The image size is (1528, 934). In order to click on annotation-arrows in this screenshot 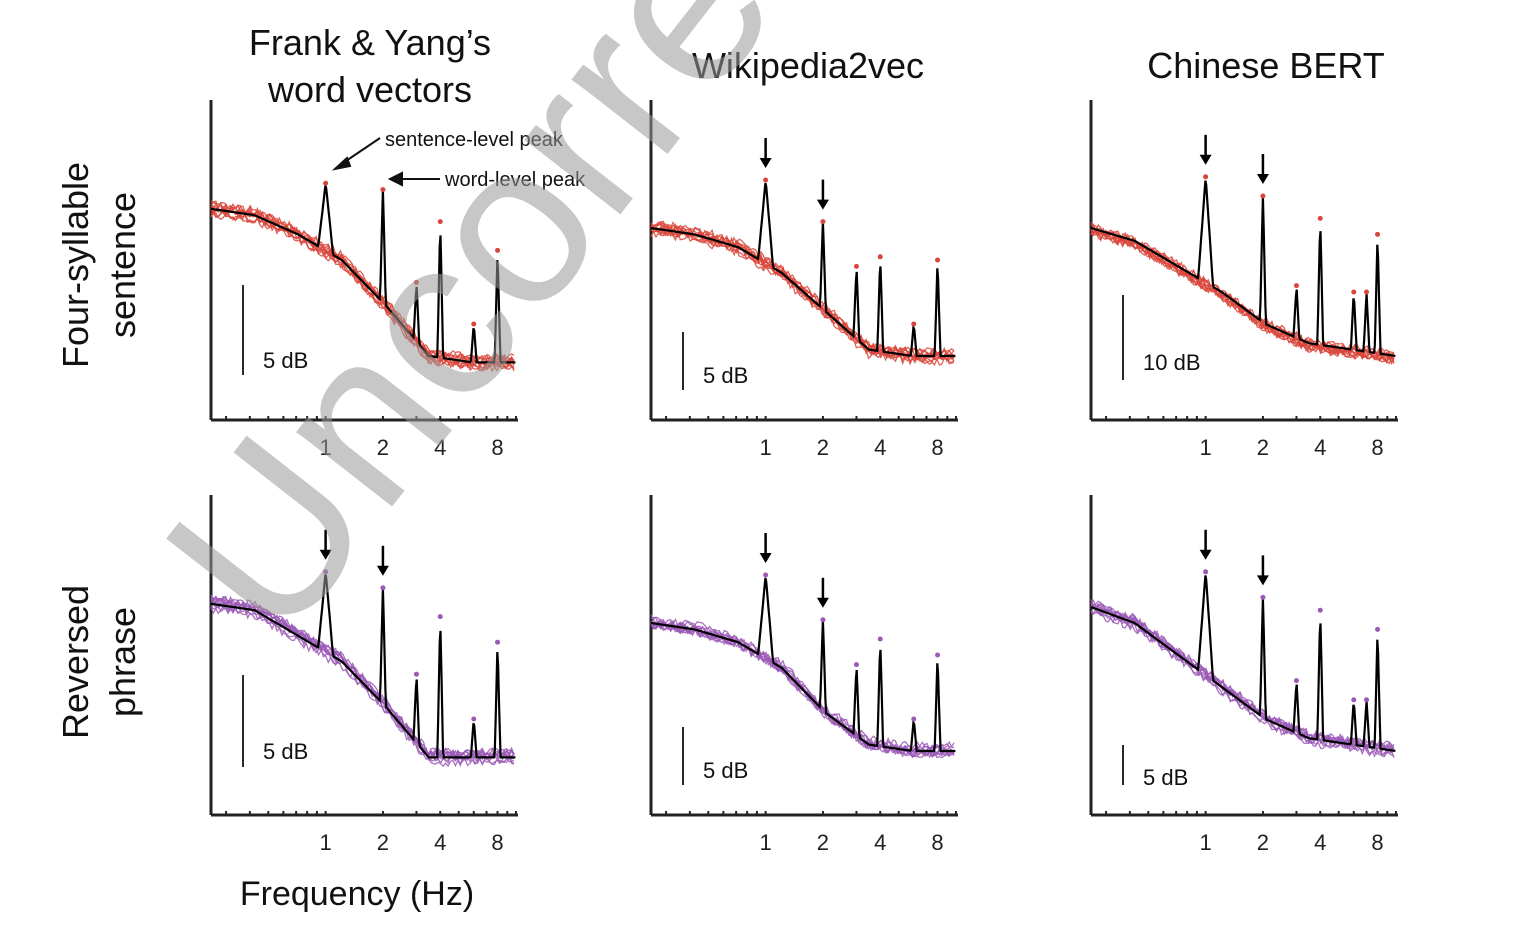, I will do `click(385, 162)`.